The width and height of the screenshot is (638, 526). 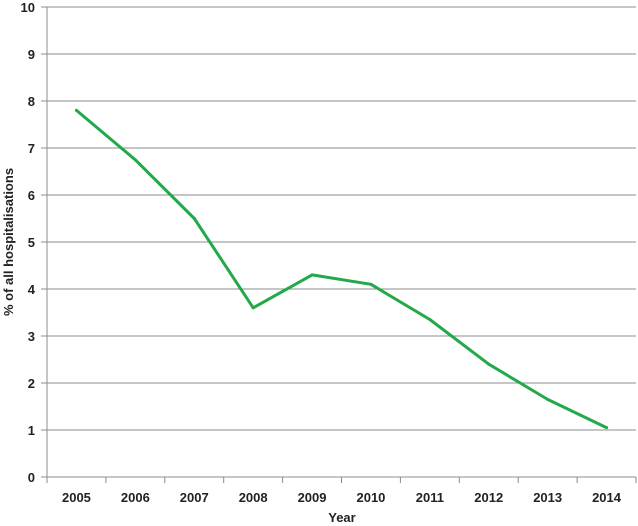 What do you see at coordinates (76, 497) in the screenshot?
I see `x-tick-label: 2005` at bounding box center [76, 497].